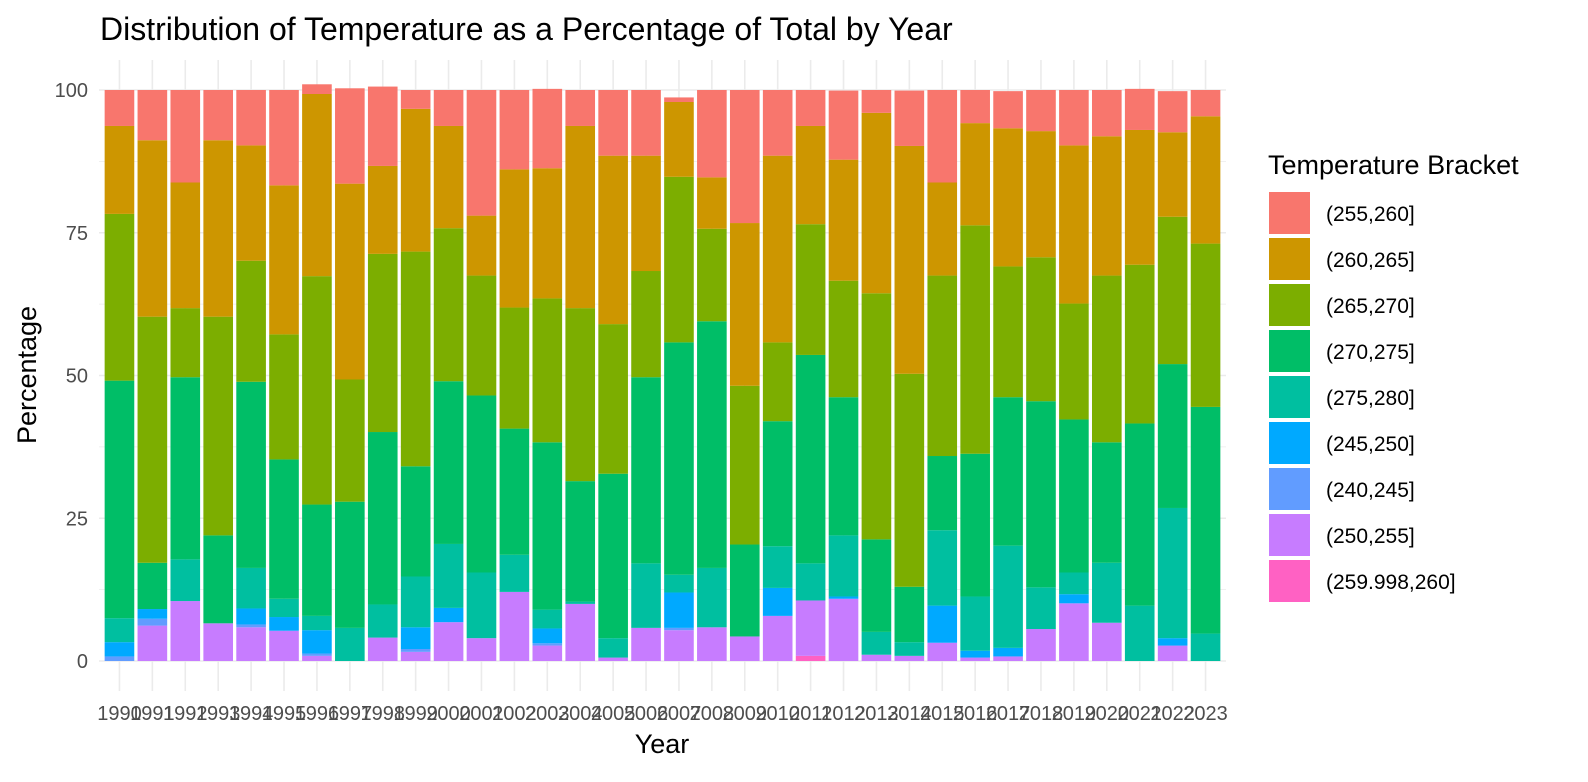 The image size is (1588, 782). Describe the element at coordinates (448, 714) in the screenshot. I see `x-tick-label: 2000` at that location.